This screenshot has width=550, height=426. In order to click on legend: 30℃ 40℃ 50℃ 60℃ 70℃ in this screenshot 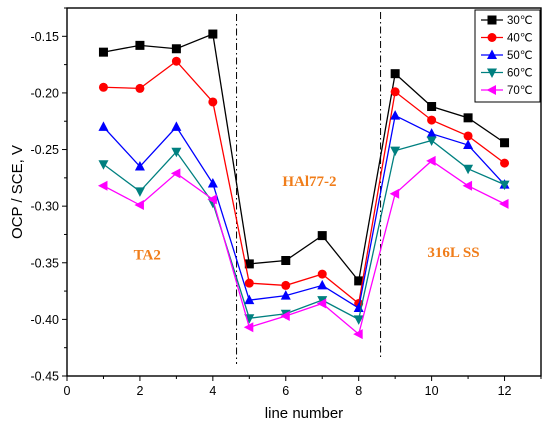, I will do `click(507, 56)`.